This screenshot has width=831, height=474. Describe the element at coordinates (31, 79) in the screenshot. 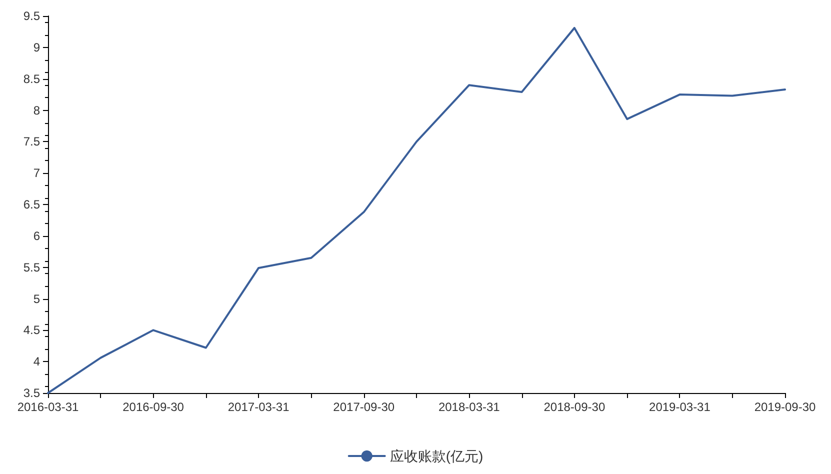

I see `y-tick-label: 8.5` at that location.